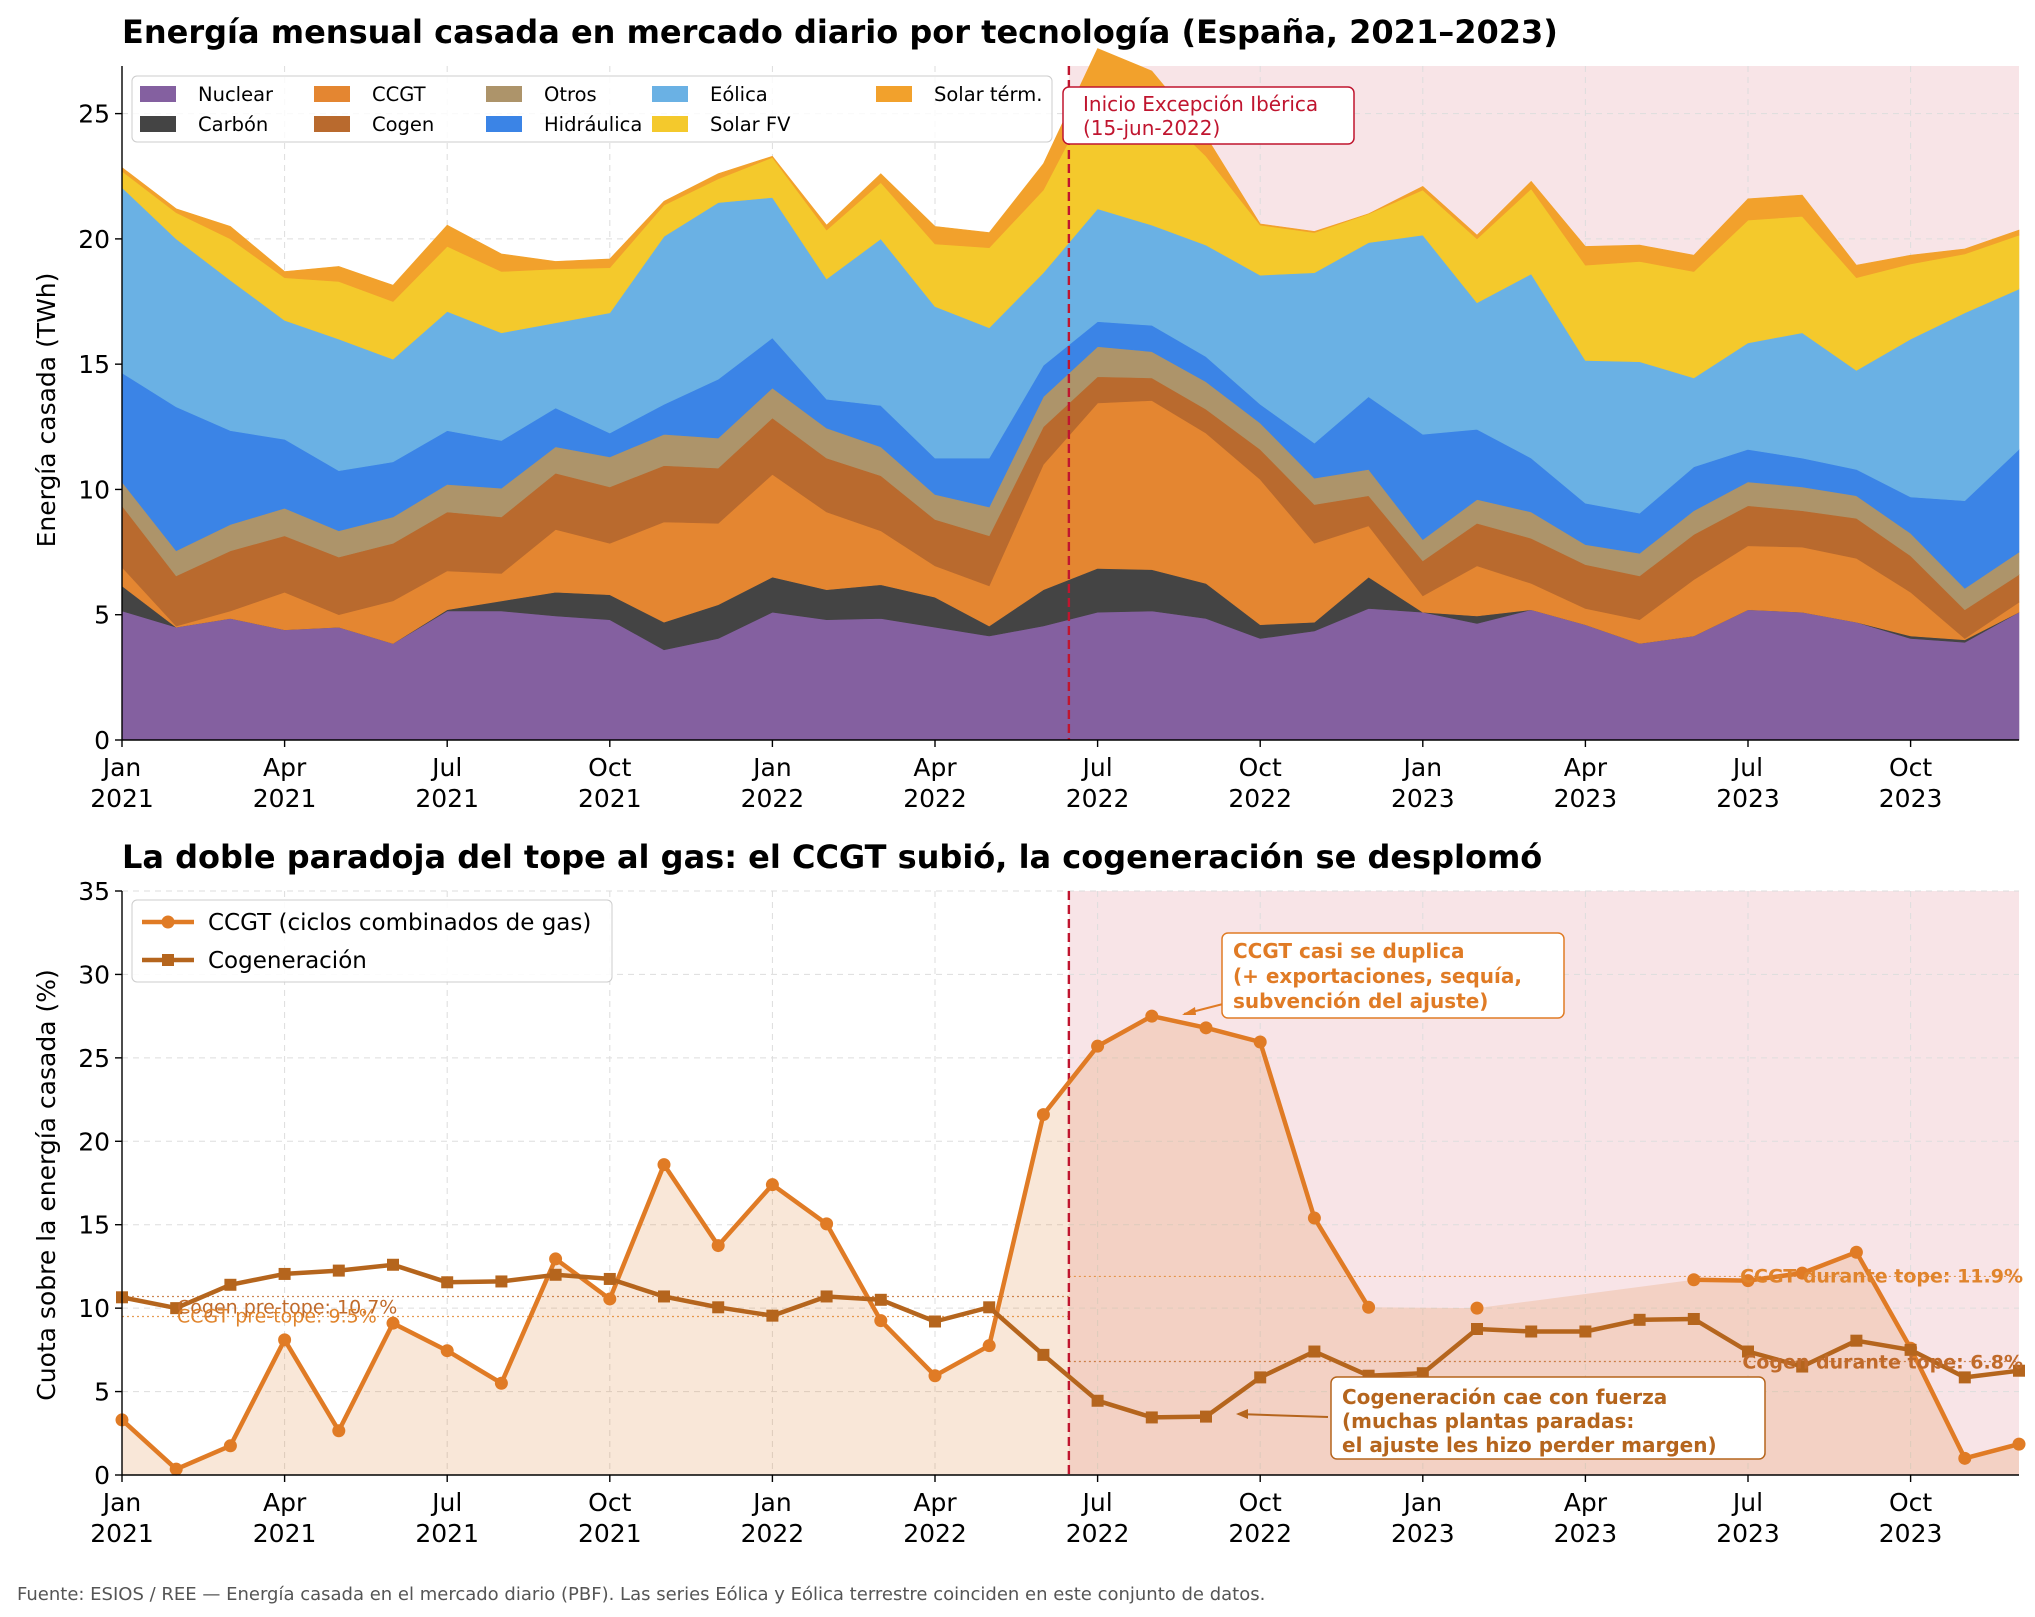  I want to click on ccgt-annotation-line1: CCGT casi se duplica, so click(1348, 951).